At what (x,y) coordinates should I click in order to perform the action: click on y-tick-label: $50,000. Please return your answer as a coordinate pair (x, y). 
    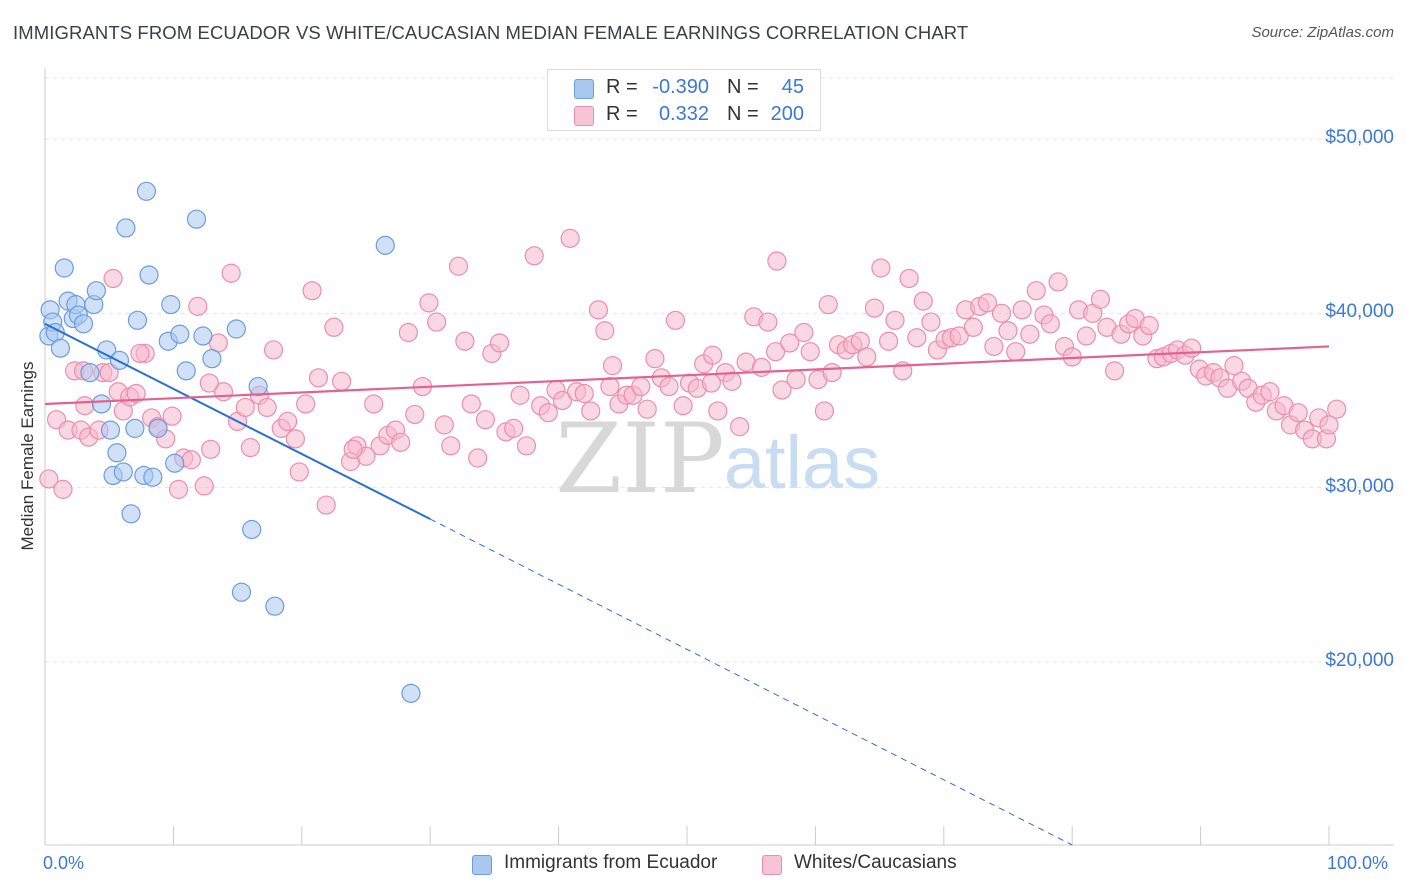
    Looking at the image, I should click on (1359, 137).